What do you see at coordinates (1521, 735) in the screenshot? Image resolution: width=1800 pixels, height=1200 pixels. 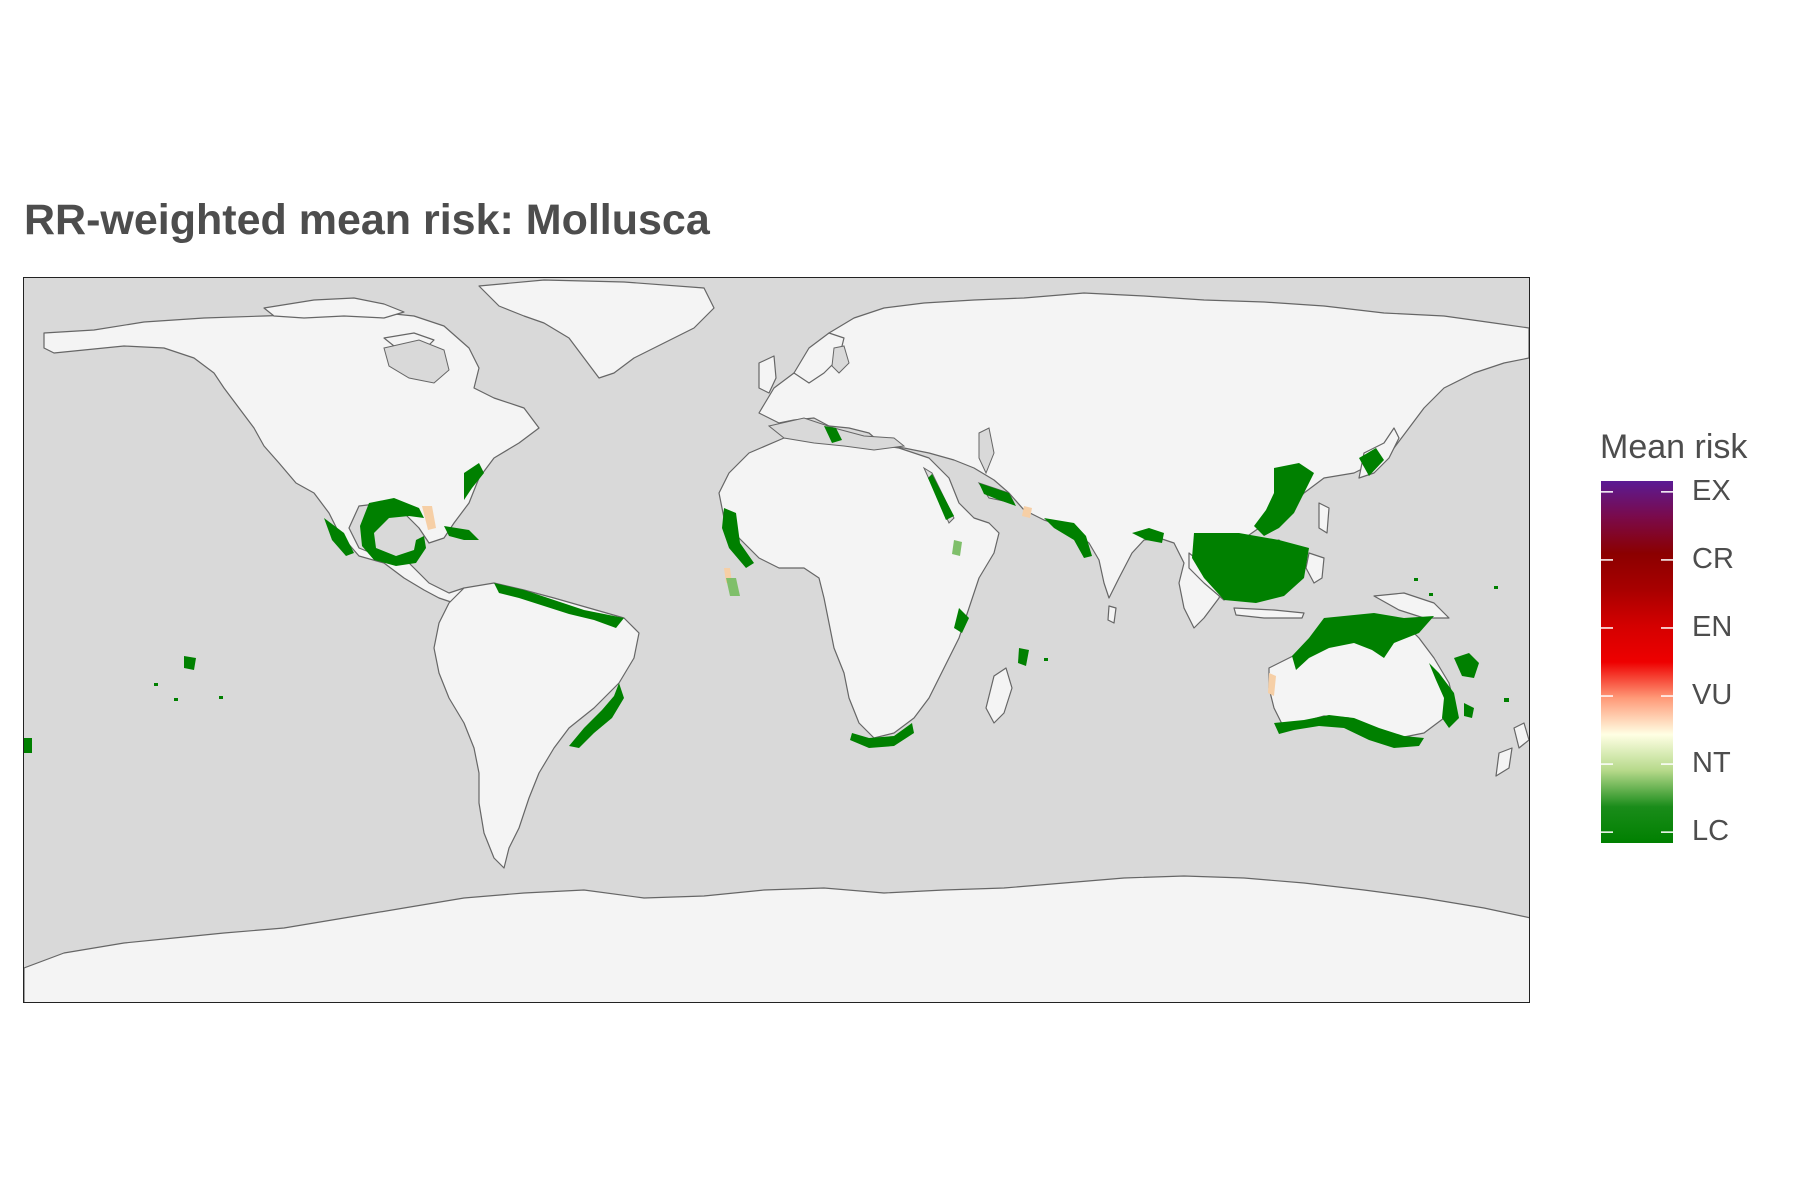 I see `landmass-new-zealand` at bounding box center [1521, 735].